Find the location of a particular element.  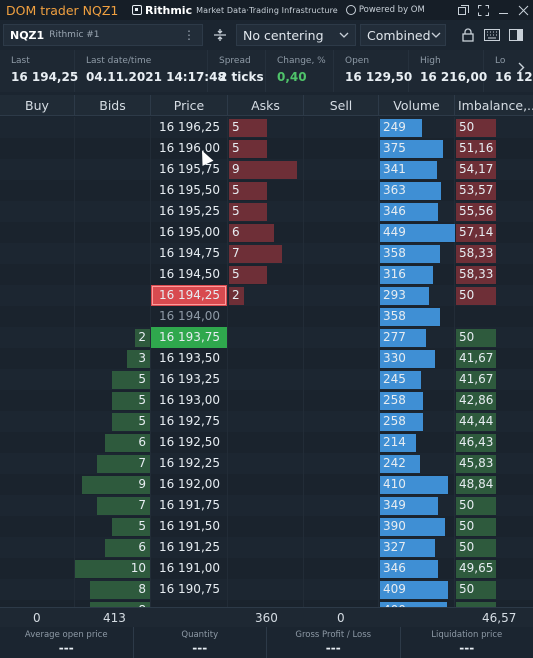

bid-cell: 3 is located at coordinates (113, 358).